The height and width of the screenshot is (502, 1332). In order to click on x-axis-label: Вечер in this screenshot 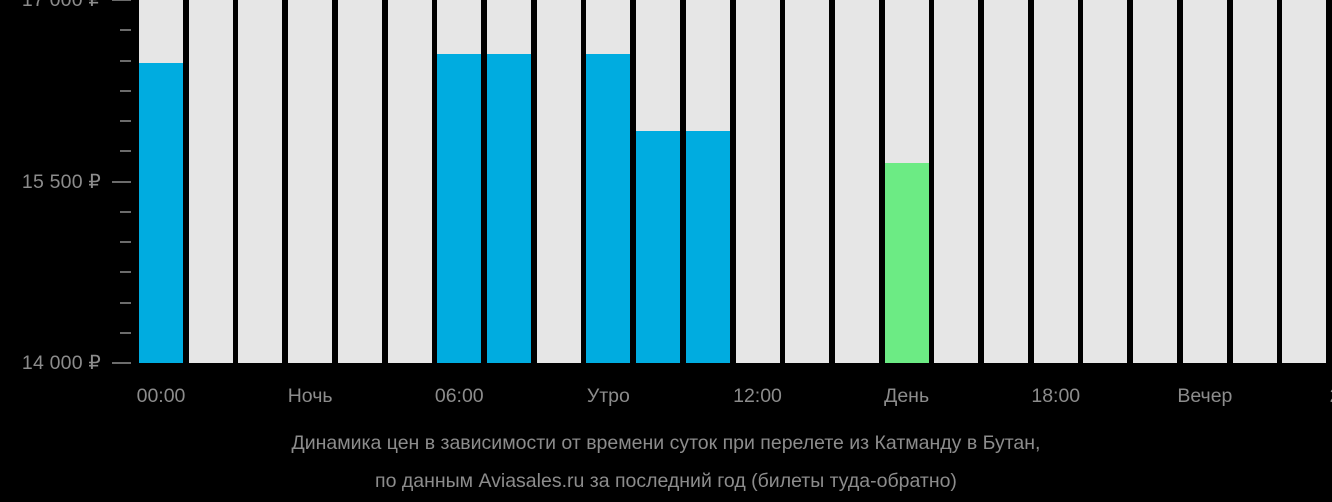, I will do `click(1205, 396)`.